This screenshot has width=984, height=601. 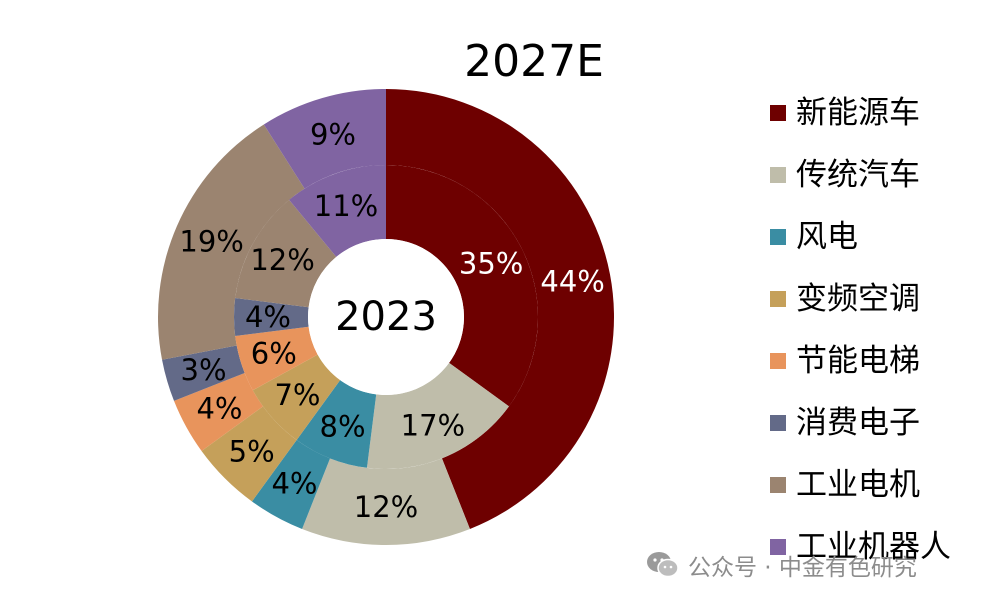 I want to click on legend-item: 变频空调, so click(x=875, y=299).